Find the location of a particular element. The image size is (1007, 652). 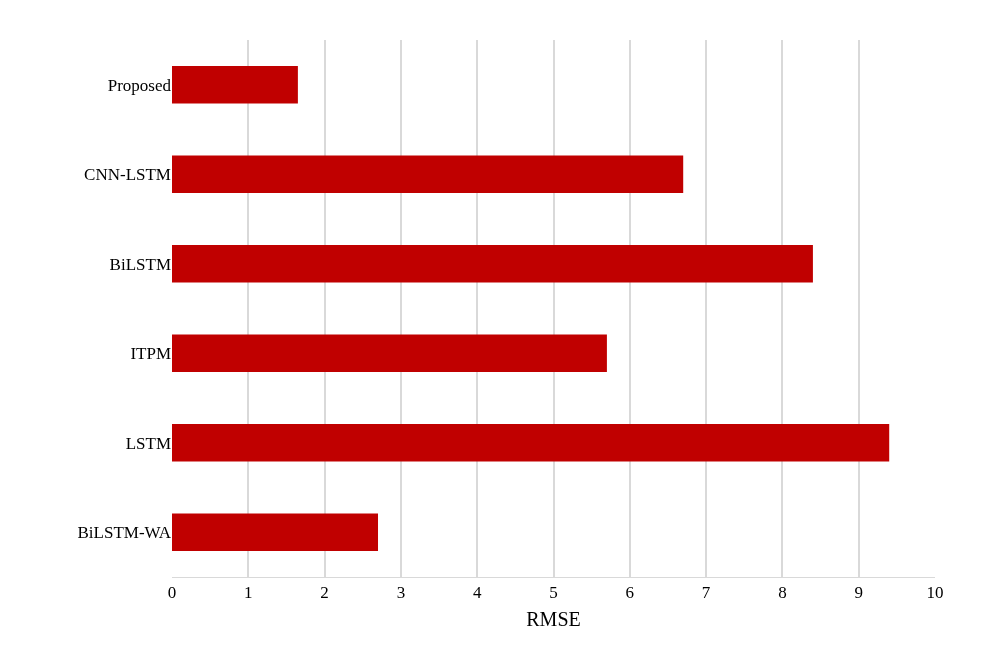

x-tick-label: 2 is located at coordinates (324, 593).